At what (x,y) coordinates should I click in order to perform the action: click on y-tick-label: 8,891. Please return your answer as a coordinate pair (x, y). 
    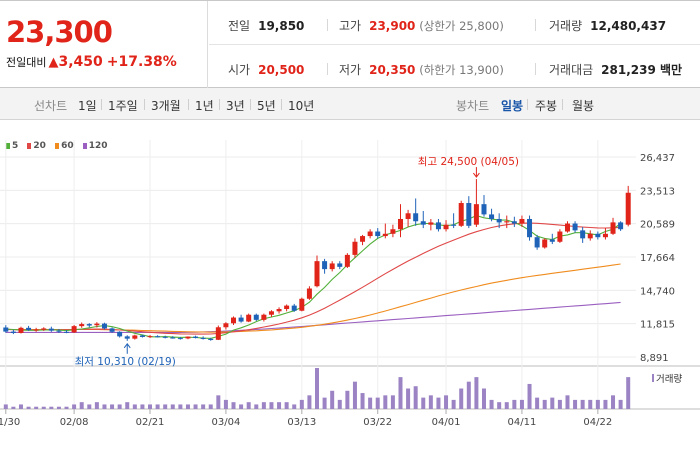
    Looking at the image, I should click on (654, 358).